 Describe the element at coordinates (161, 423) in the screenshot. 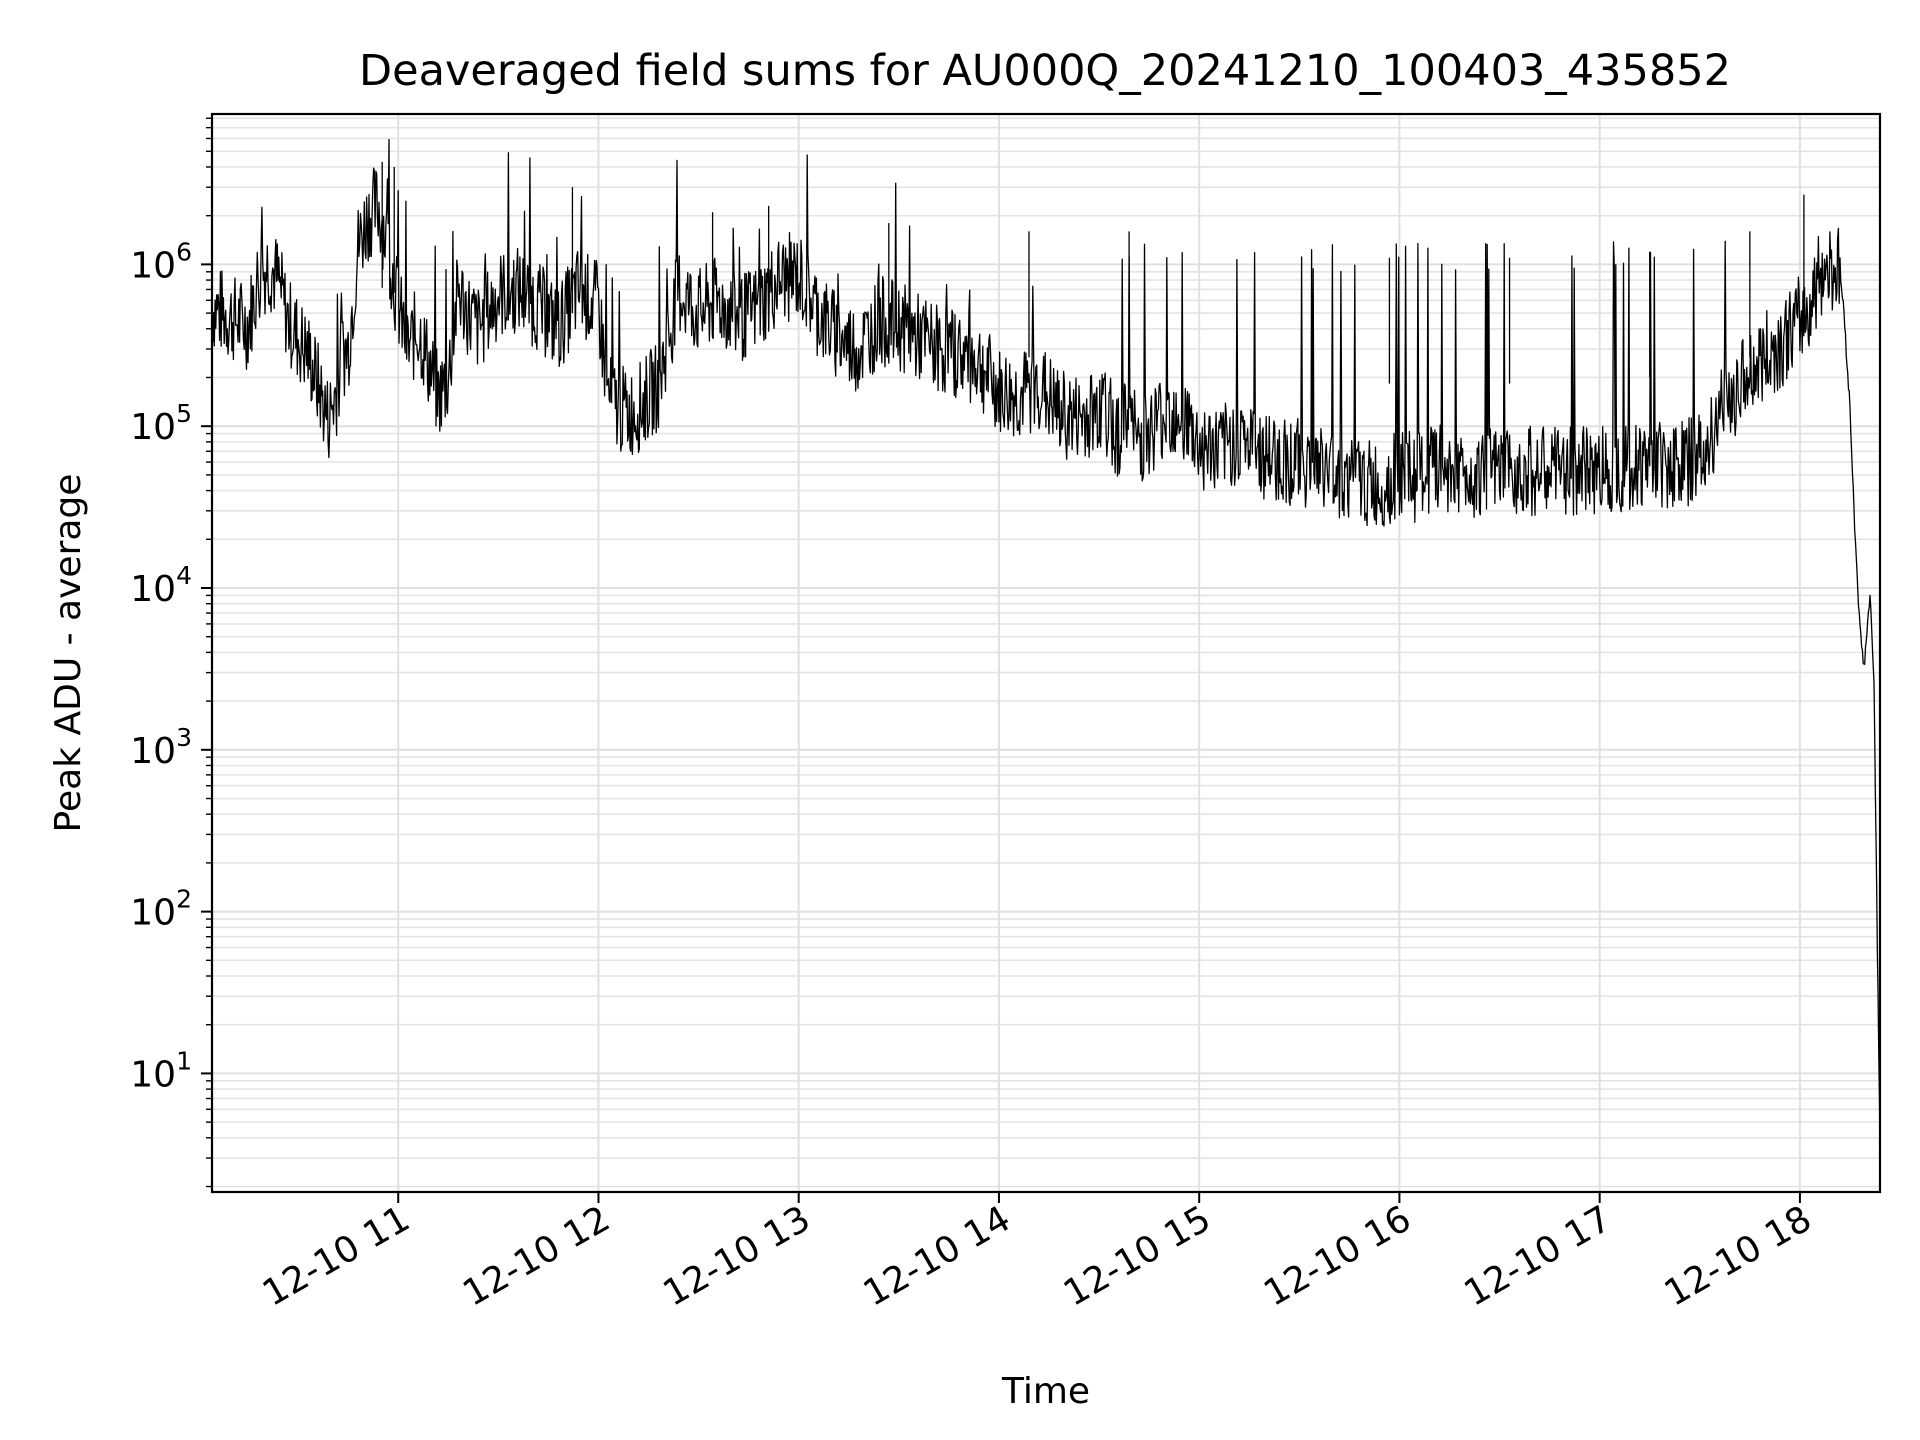

I see `y-tick-label: 10⁵` at that location.